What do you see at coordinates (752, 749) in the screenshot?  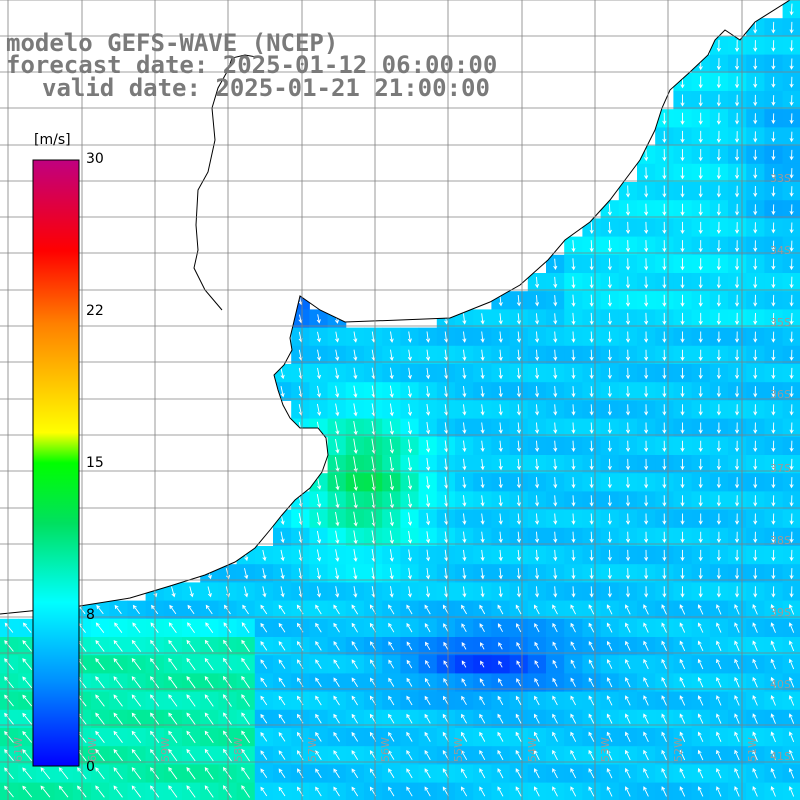 I see `lon-label: 51W` at bounding box center [752, 749].